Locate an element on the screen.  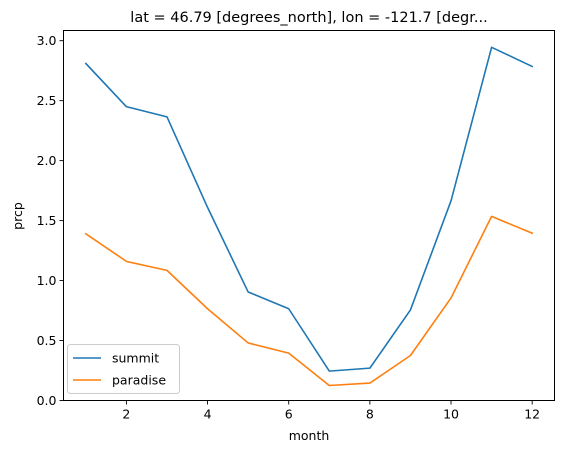
x-tick-label: 2 is located at coordinates (126, 414).